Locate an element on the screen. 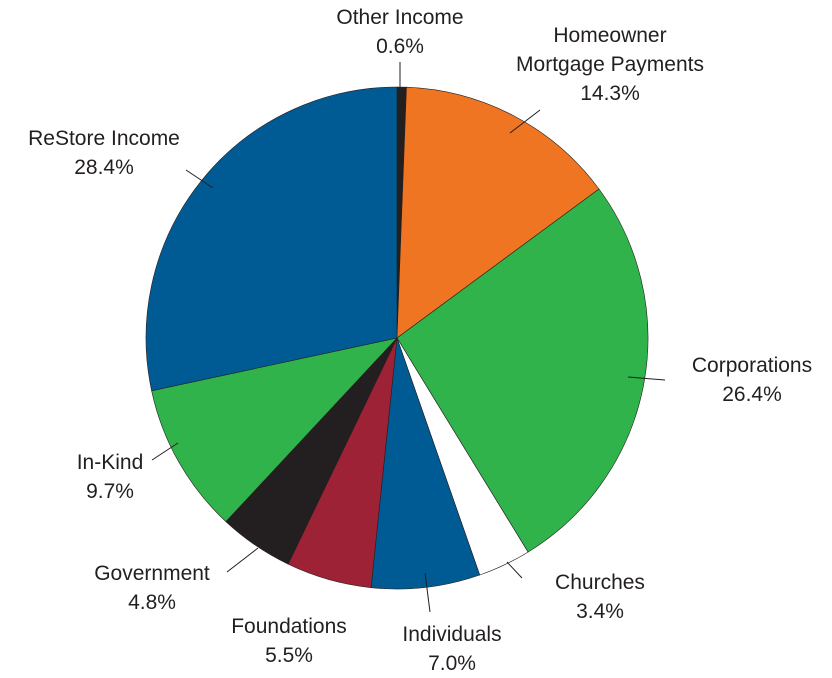 The width and height of the screenshot is (832, 678). slice-name-label: Other Income is located at coordinates (399, 17).